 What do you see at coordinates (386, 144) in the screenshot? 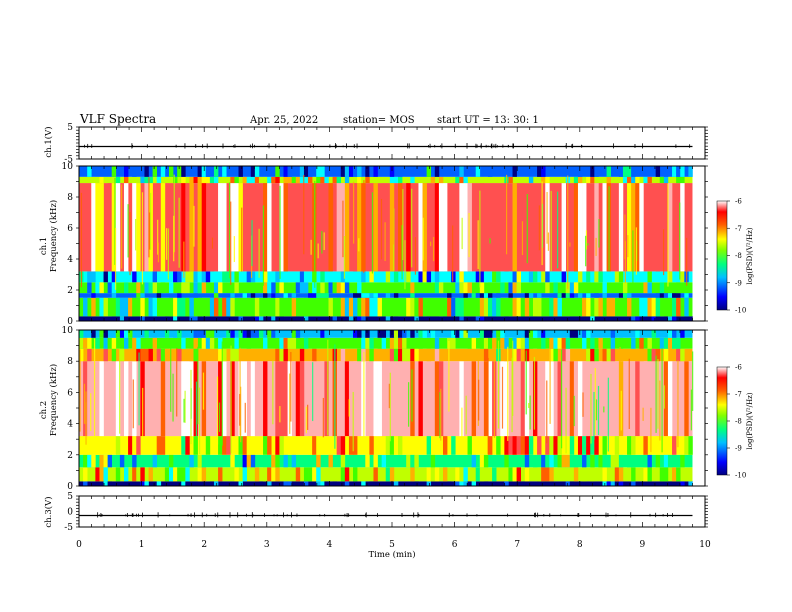
I see `ch1-waveform-panel: 5 -5` at bounding box center [386, 144].